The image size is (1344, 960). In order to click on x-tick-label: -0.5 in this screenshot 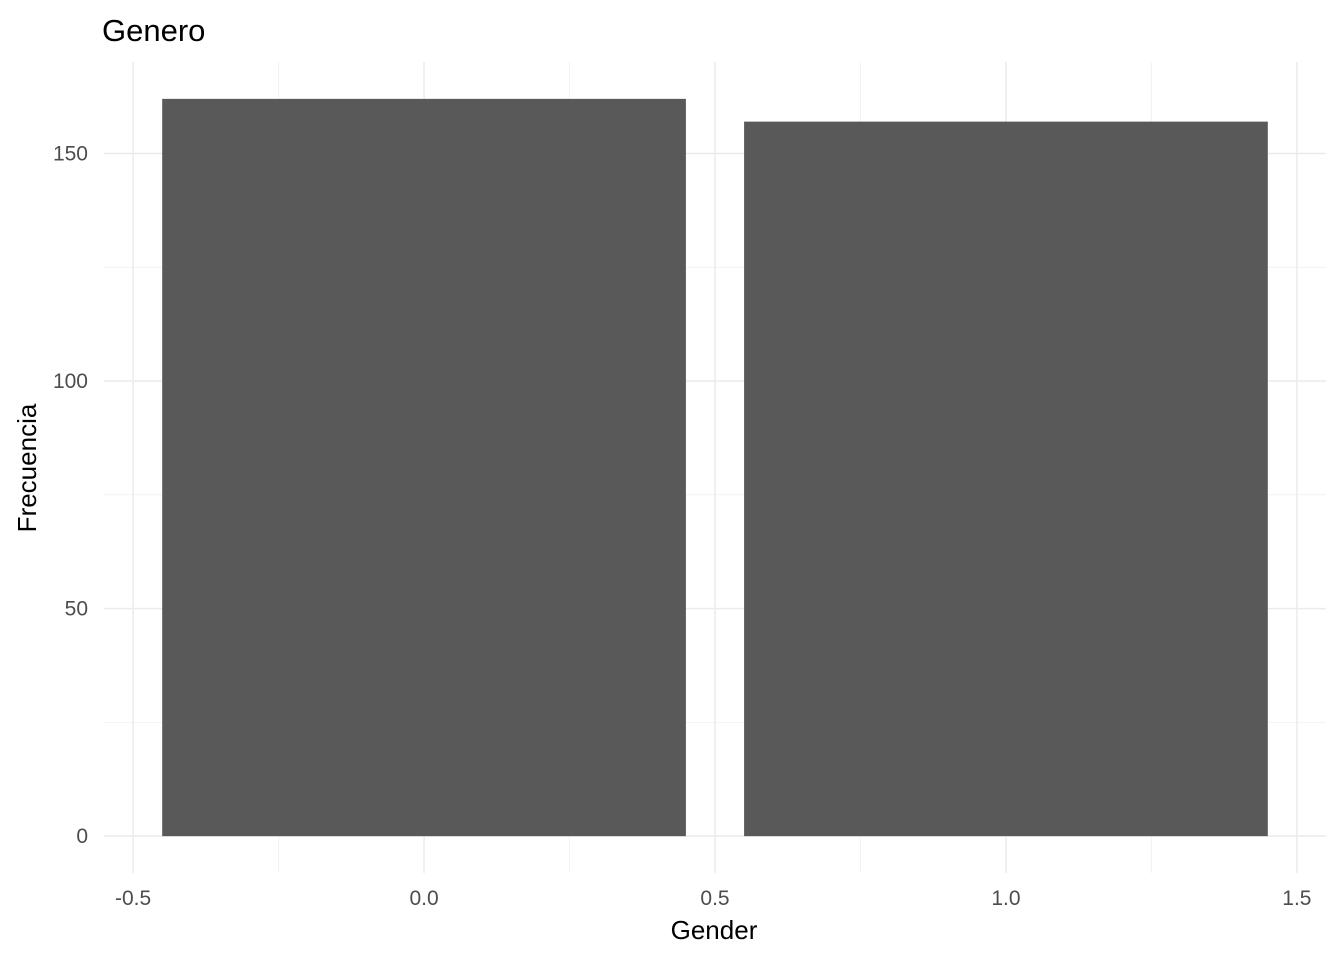, I will do `click(133, 898)`.